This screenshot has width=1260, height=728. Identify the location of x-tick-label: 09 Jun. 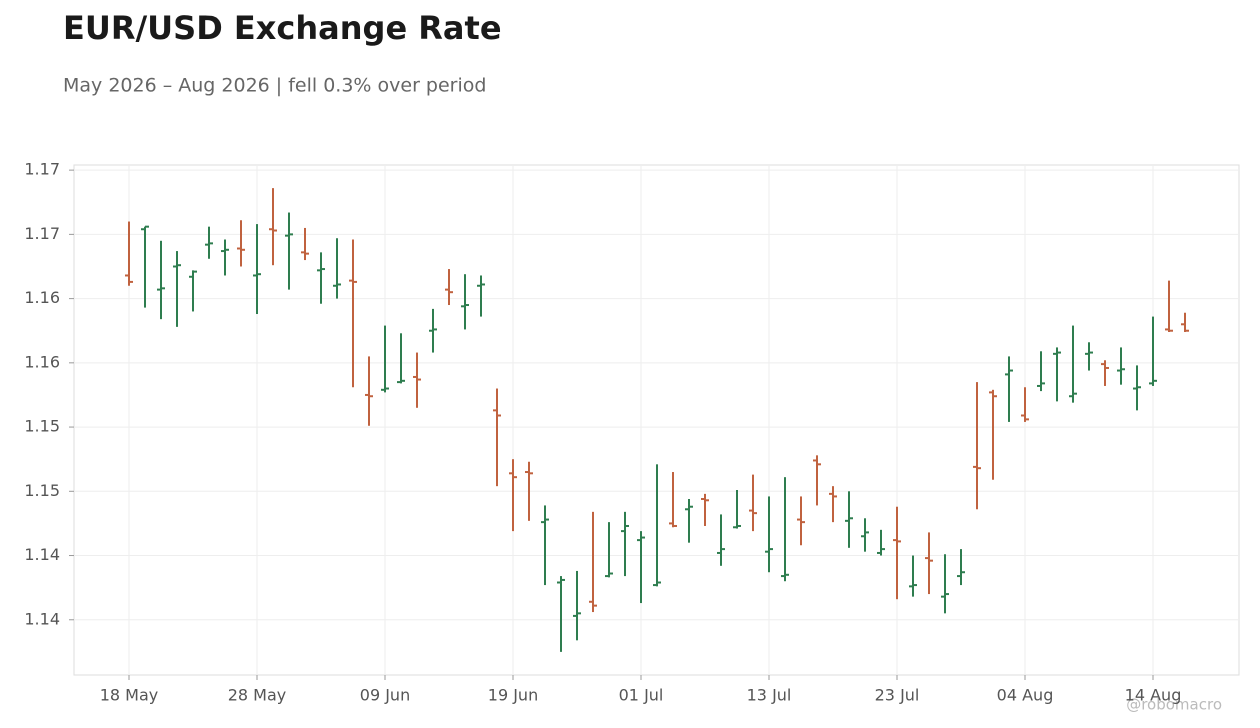
(385, 695).